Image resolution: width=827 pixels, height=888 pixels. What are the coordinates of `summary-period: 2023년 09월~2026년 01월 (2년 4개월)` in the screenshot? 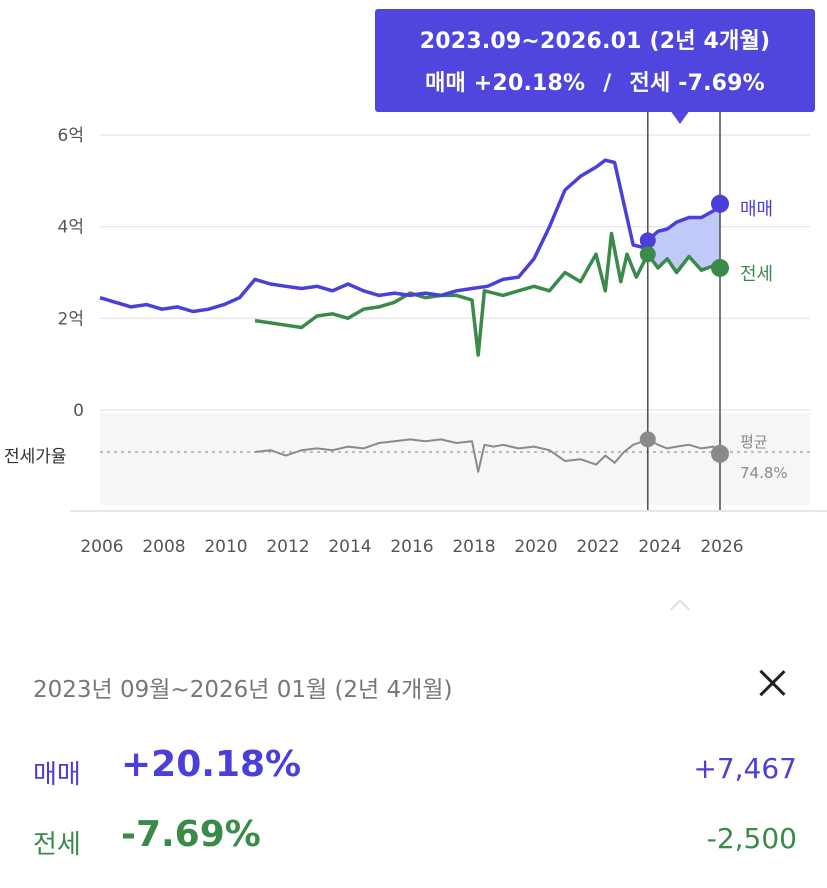 It's located at (243, 690).